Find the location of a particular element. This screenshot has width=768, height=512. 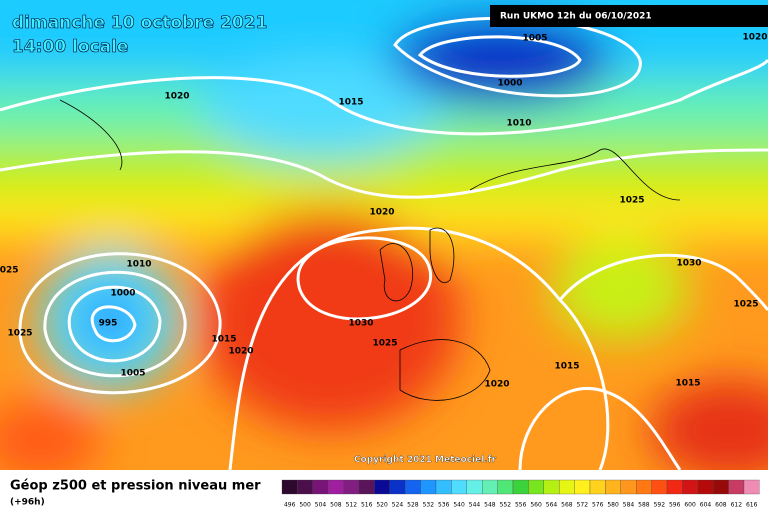

scale-label: 500 is located at coordinates (305, 505).